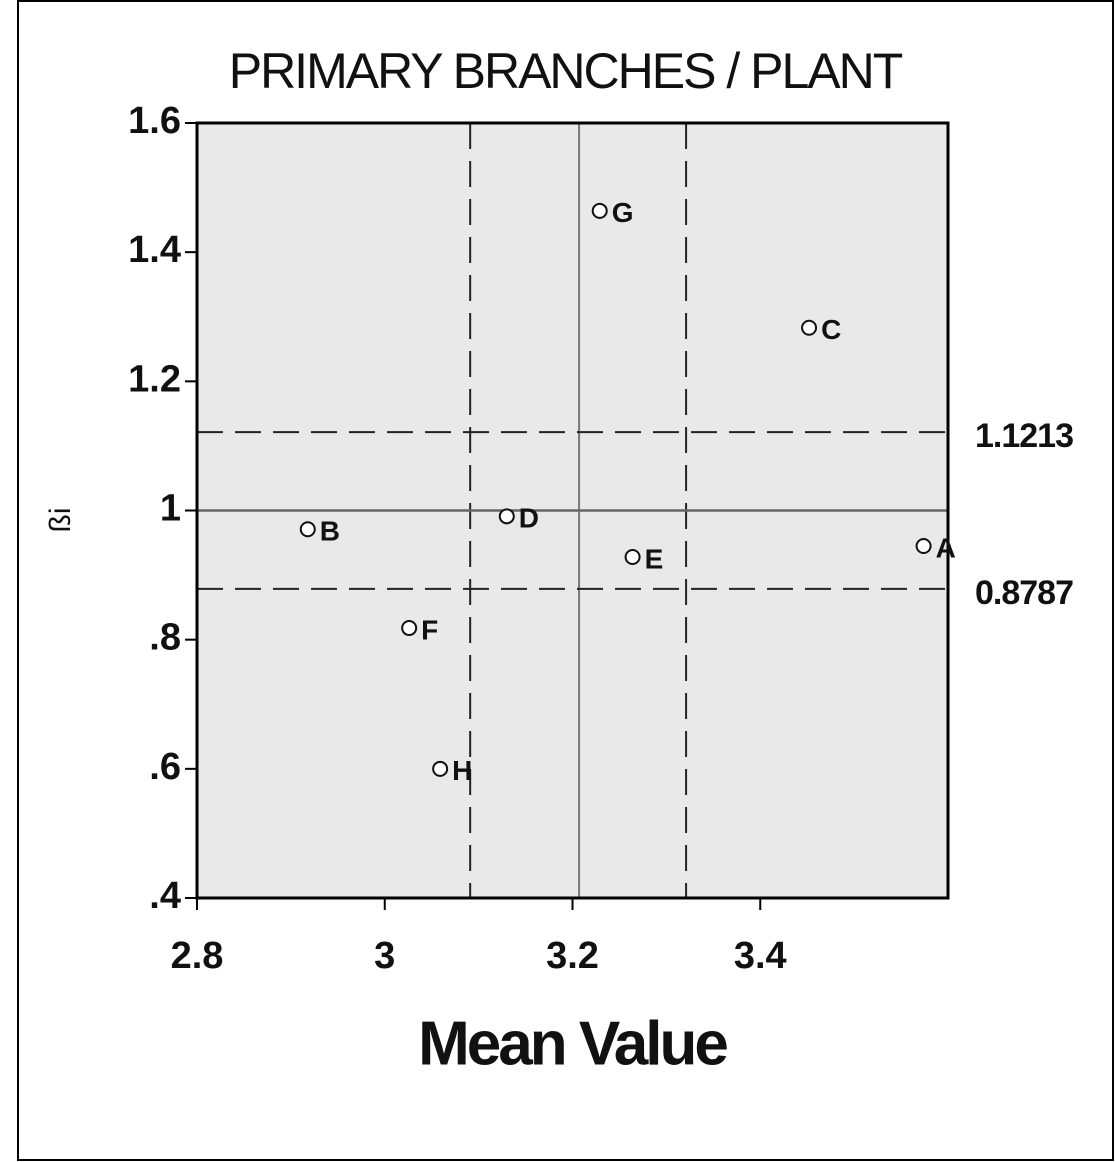 Image resolution: width=1115 pixels, height=1162 pixels. Describe the element at coordinates (154, 379) in the screenshot. I see `y-tick-label: 1.2` at that location.